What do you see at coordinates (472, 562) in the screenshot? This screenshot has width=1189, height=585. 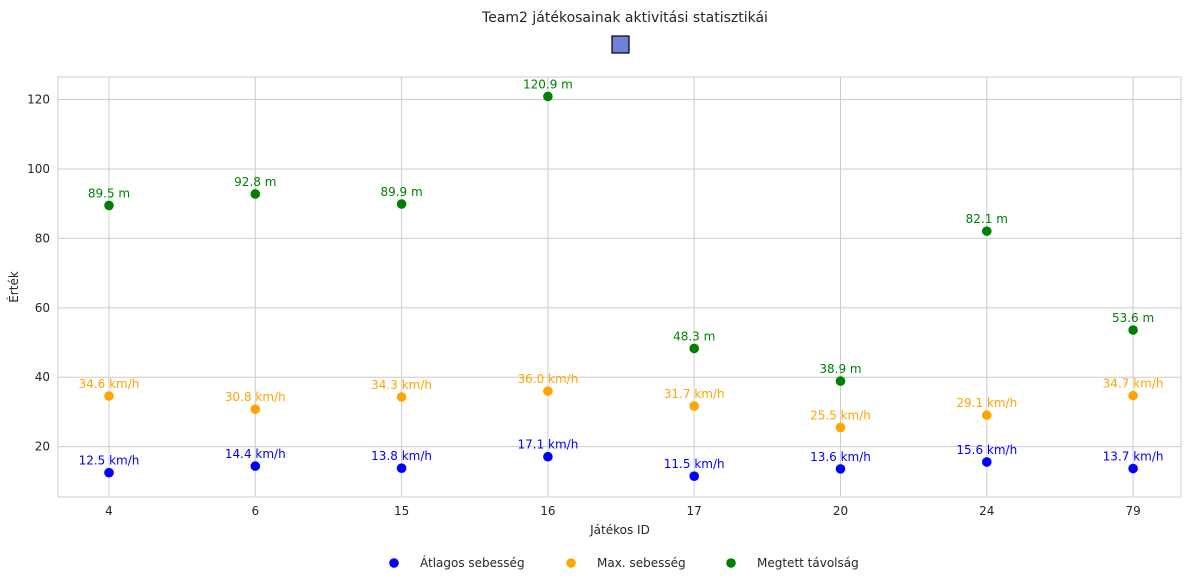 I see `legend-entry: Átlagos sebesség` at bounding box center [472, 562].